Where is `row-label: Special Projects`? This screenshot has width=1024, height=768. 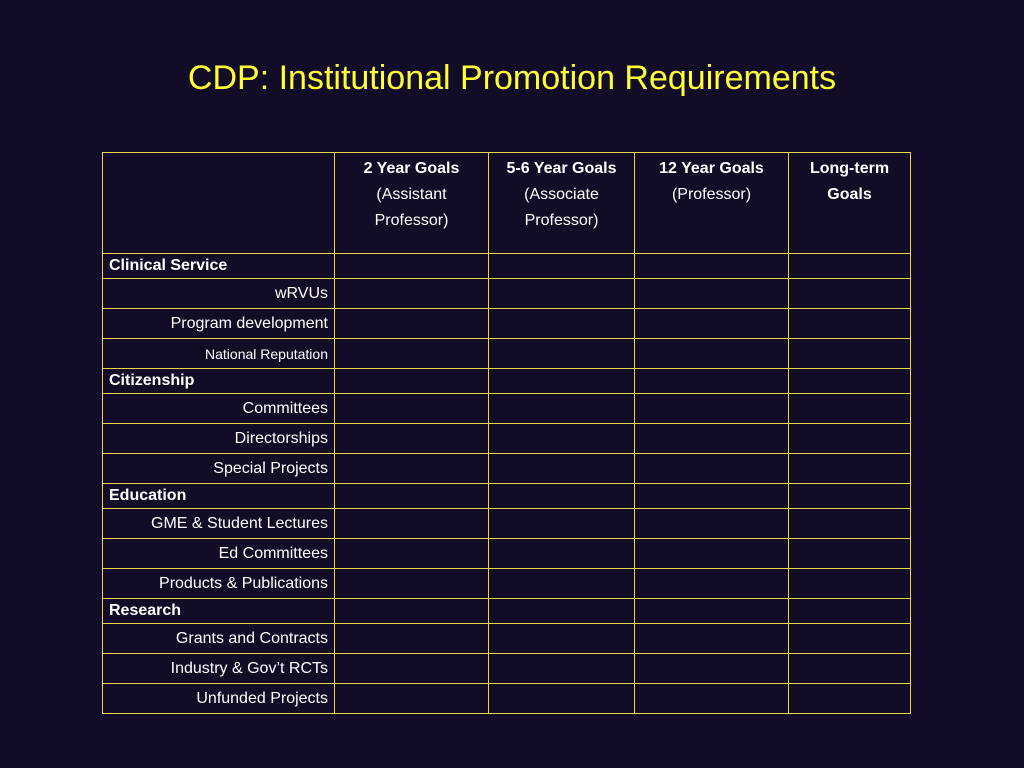 row-label: Special Projects is located at coordinates (218, 468).